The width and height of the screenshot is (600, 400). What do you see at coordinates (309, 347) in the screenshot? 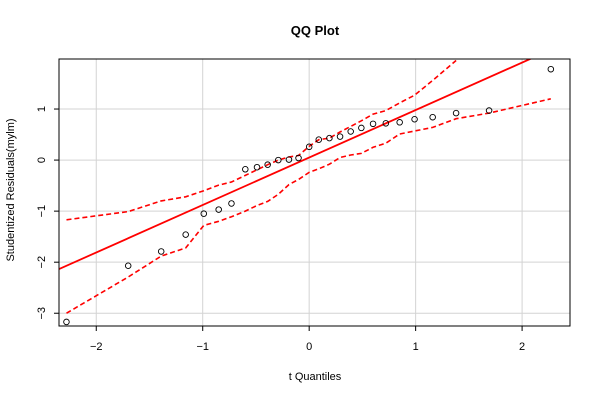
I see `x-tick-label: 0` at bounding box center [309, 347].